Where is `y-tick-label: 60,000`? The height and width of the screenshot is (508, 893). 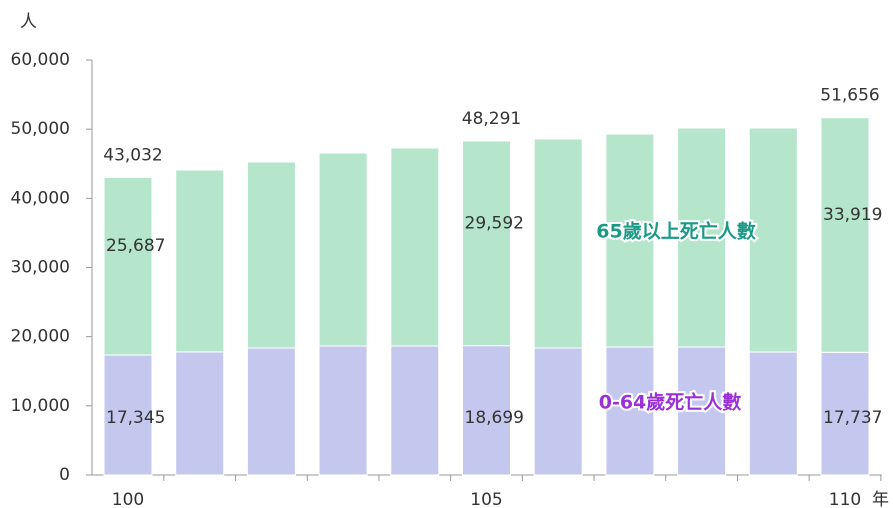 y-tick-label: 60,000 is located at coordinates (40, 60).